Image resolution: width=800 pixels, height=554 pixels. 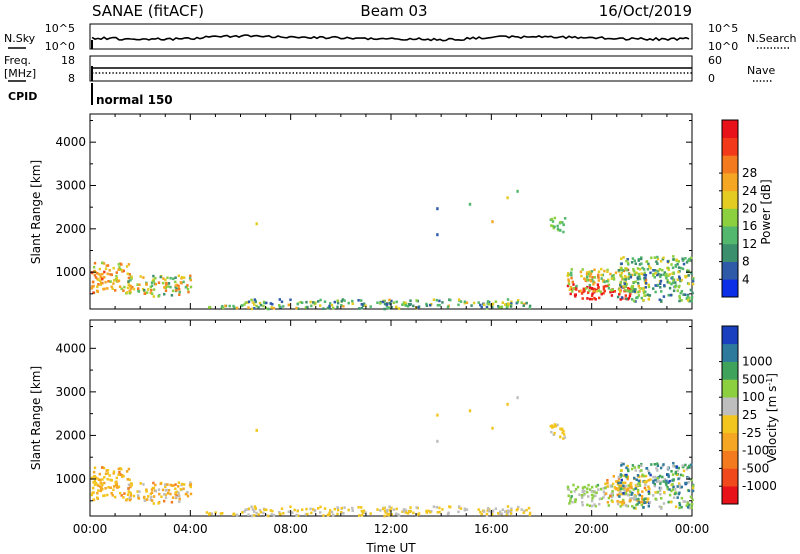 I want to click on nave-right-tick-bottom: 0, so click(x=711, y=78).